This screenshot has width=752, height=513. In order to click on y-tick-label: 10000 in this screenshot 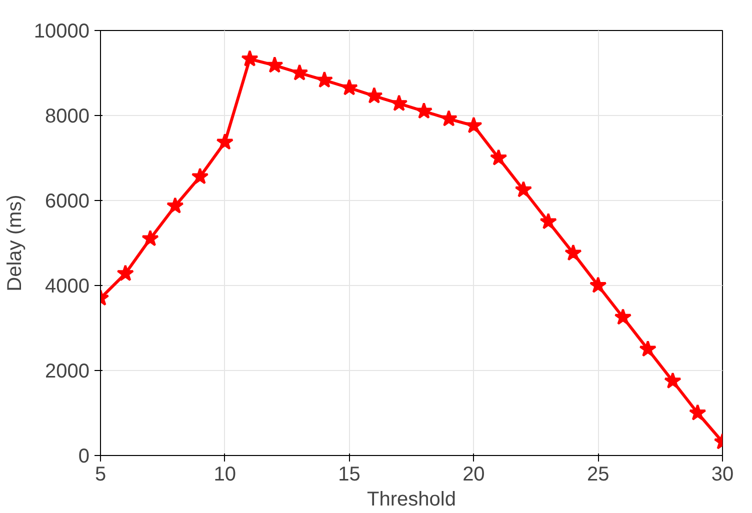, I will do `click(62, 31)`.